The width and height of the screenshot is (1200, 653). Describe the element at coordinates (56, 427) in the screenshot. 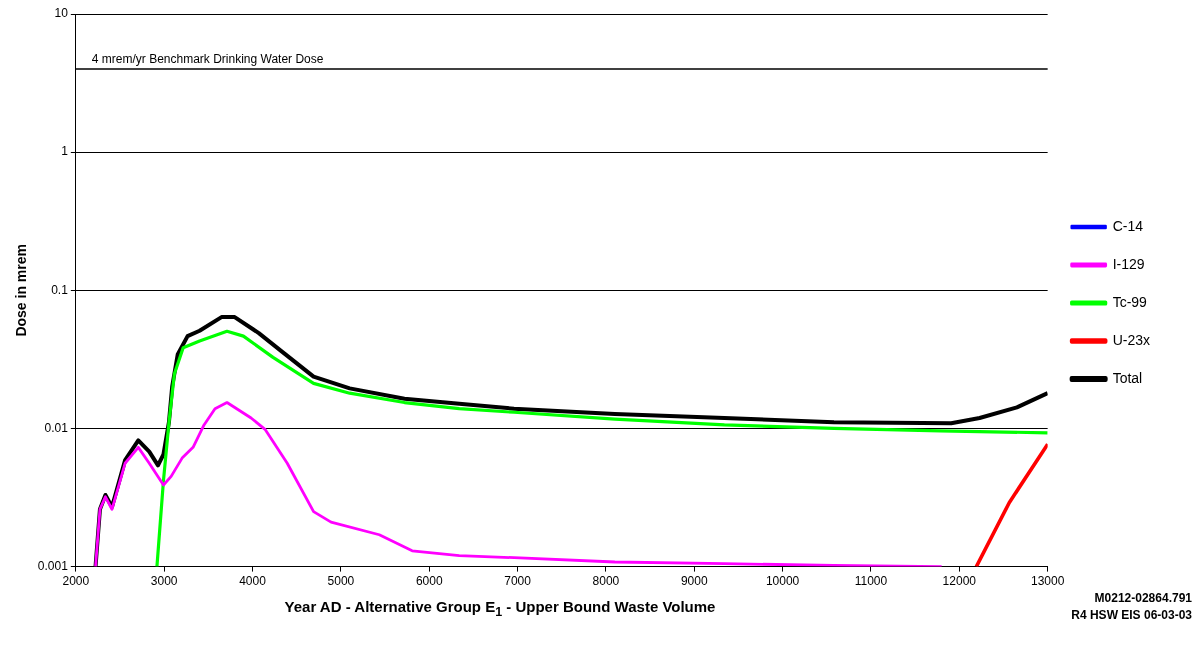

I see `y-tick-label: 0.01` at that location.